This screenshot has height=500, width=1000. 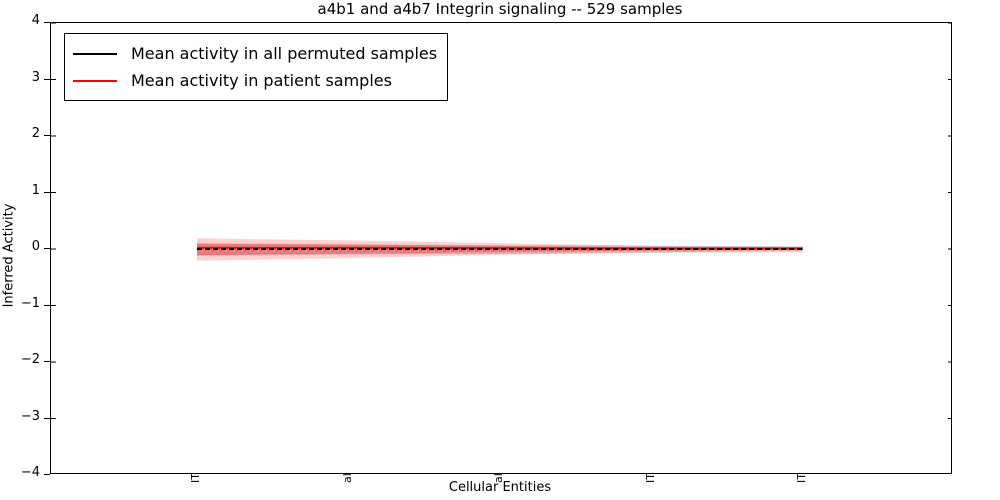 I want to click on x-axis-label: Cellular Entities, so click(x=500, y=487).